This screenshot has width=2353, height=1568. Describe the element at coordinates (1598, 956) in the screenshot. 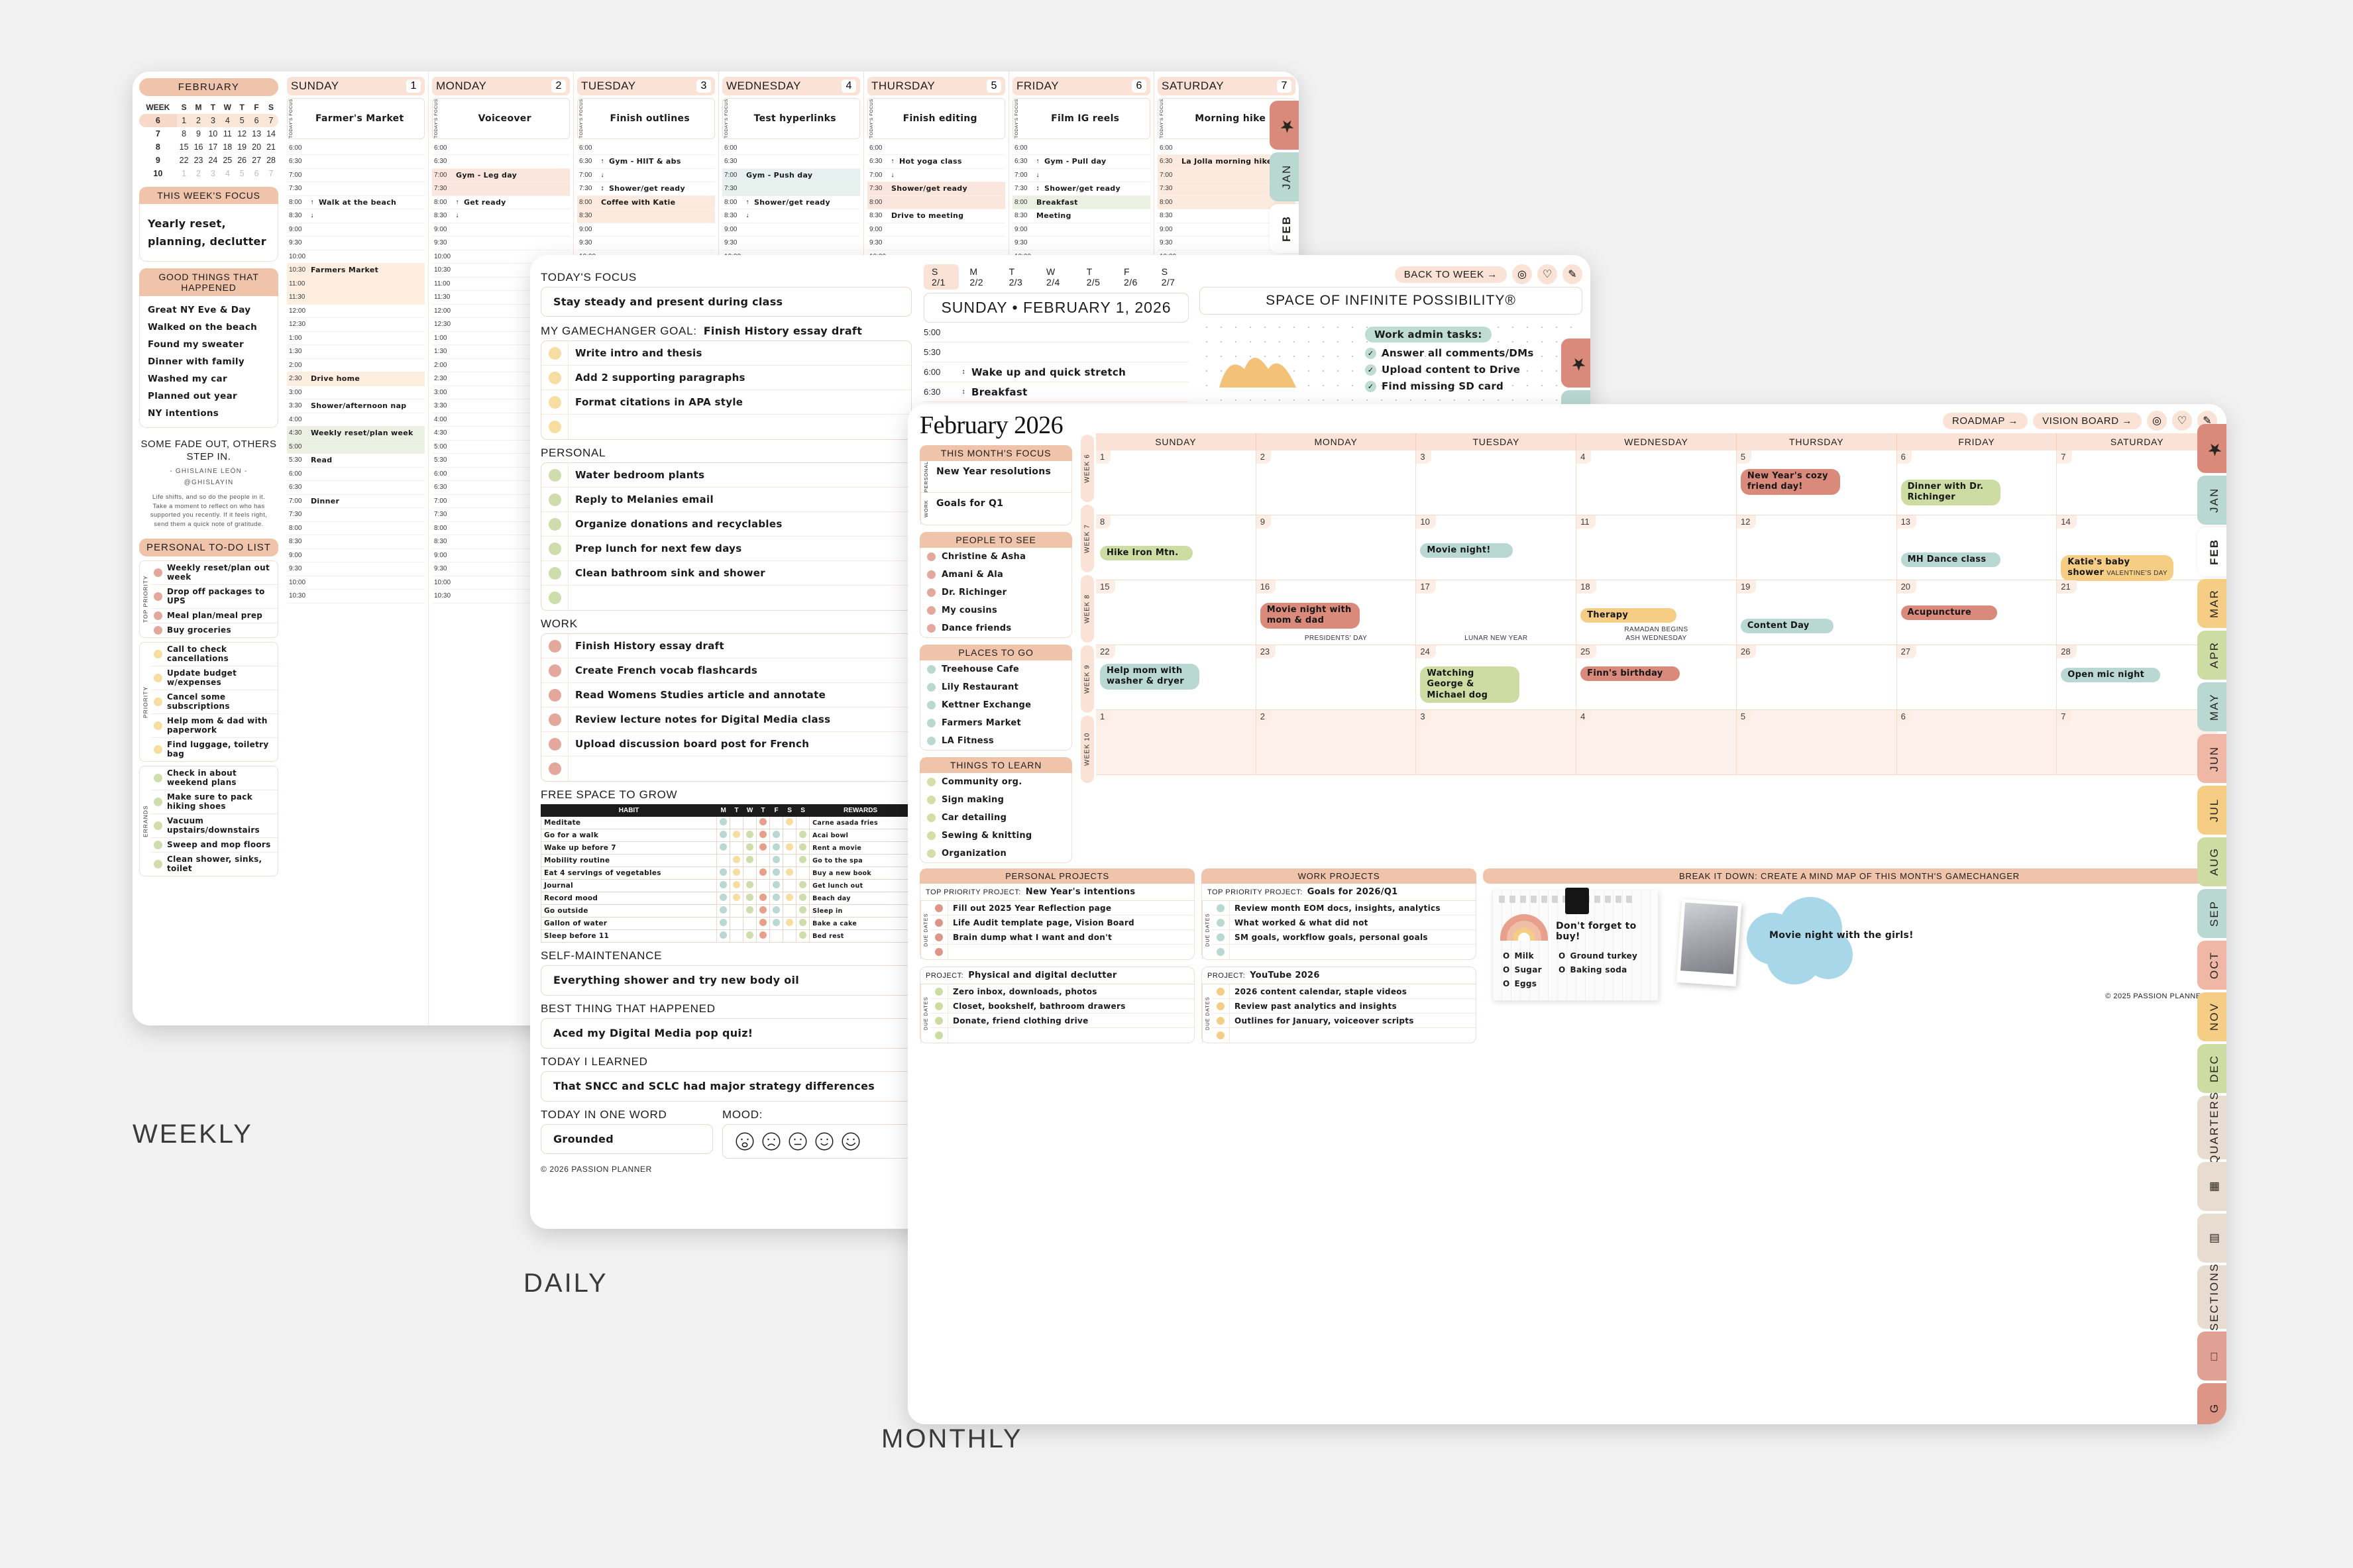

I see `shopping-item: O Ground turkey` at that location.